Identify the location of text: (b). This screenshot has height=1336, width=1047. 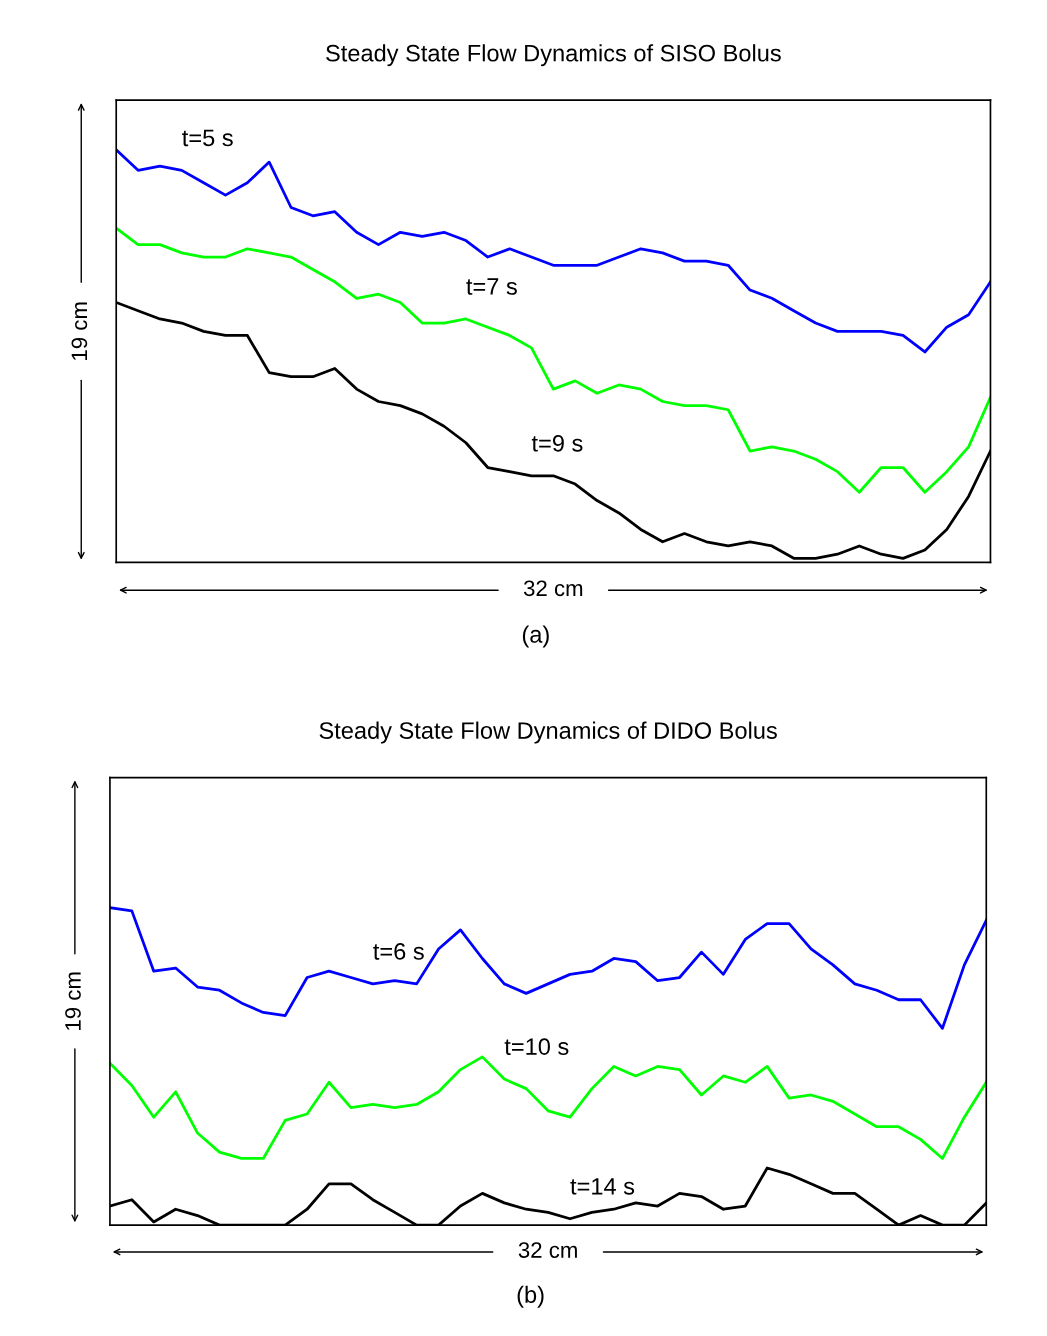
(530, 1296).